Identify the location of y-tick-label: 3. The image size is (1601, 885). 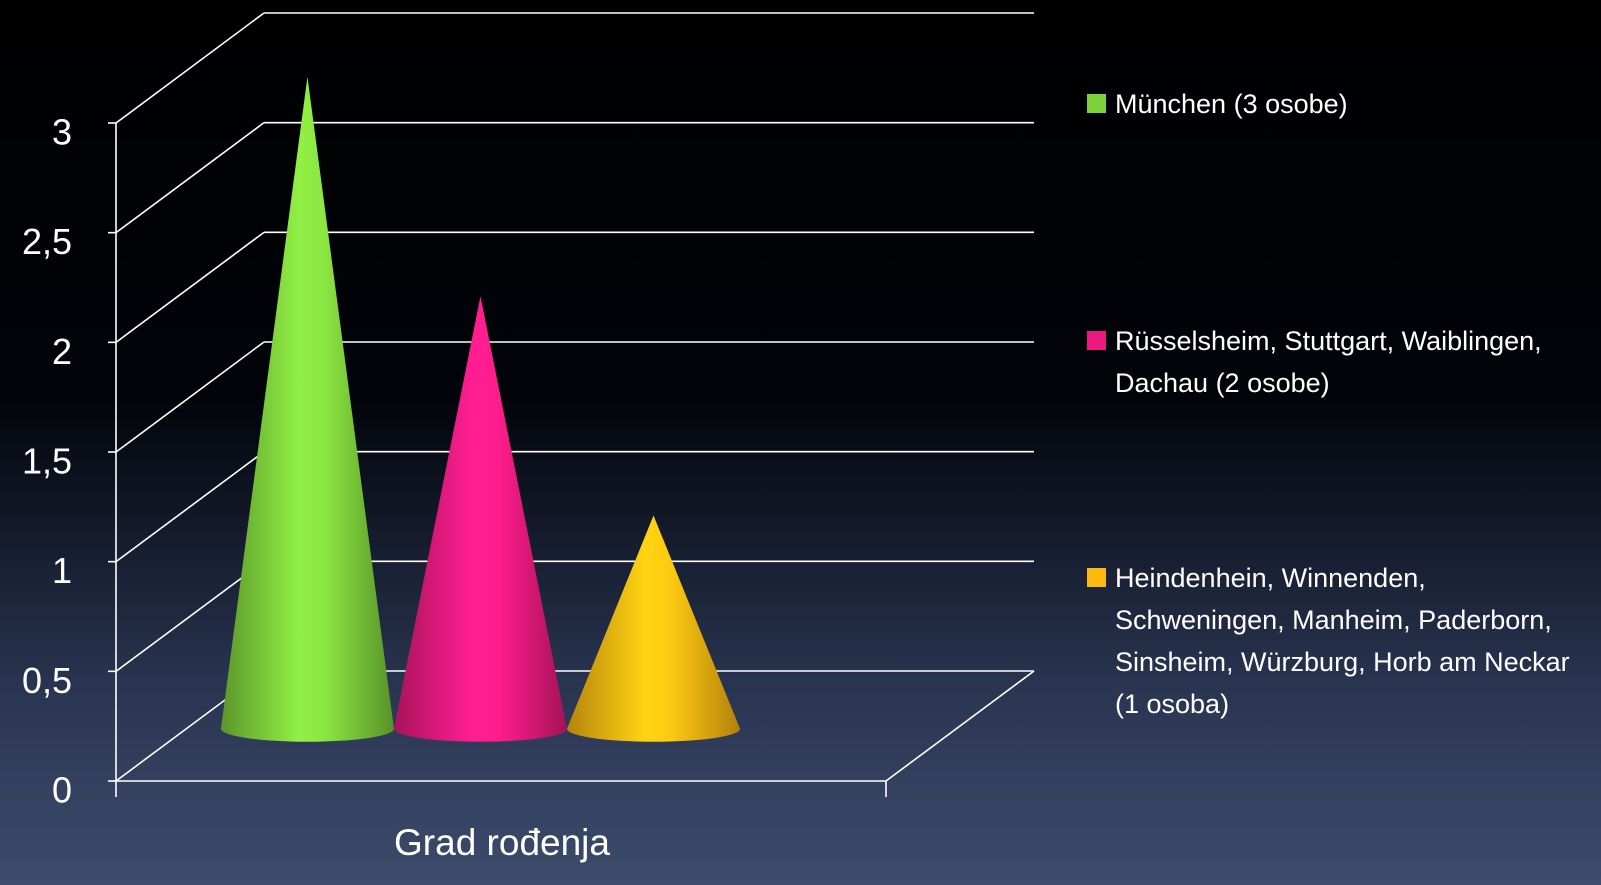
(62, 132).